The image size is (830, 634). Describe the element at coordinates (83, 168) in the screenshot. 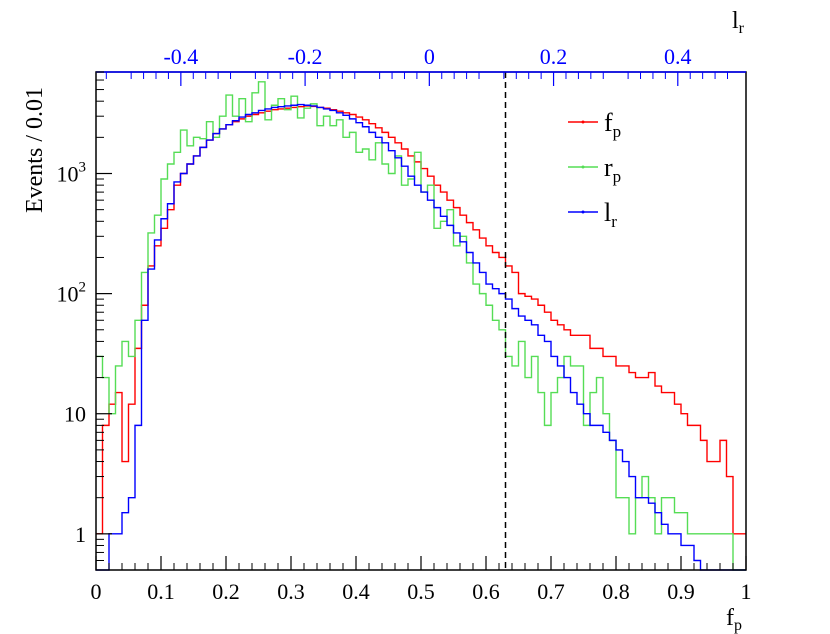

I see `y-tick-exponent: 3` at that location.